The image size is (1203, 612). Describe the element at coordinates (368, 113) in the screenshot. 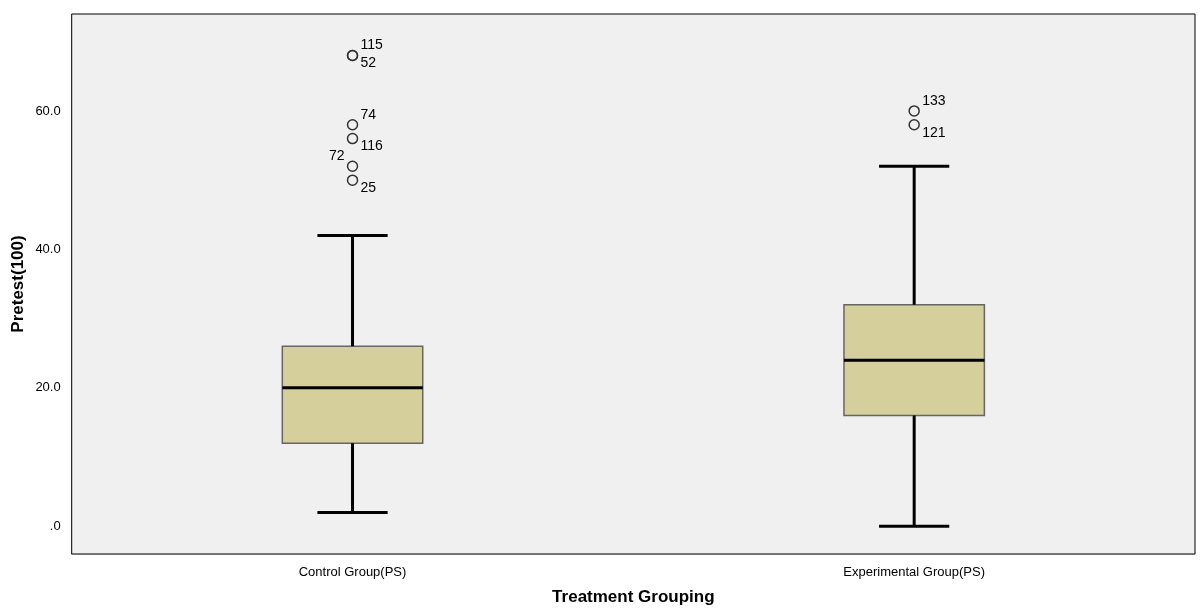

I see `annotation: 74` at that location.